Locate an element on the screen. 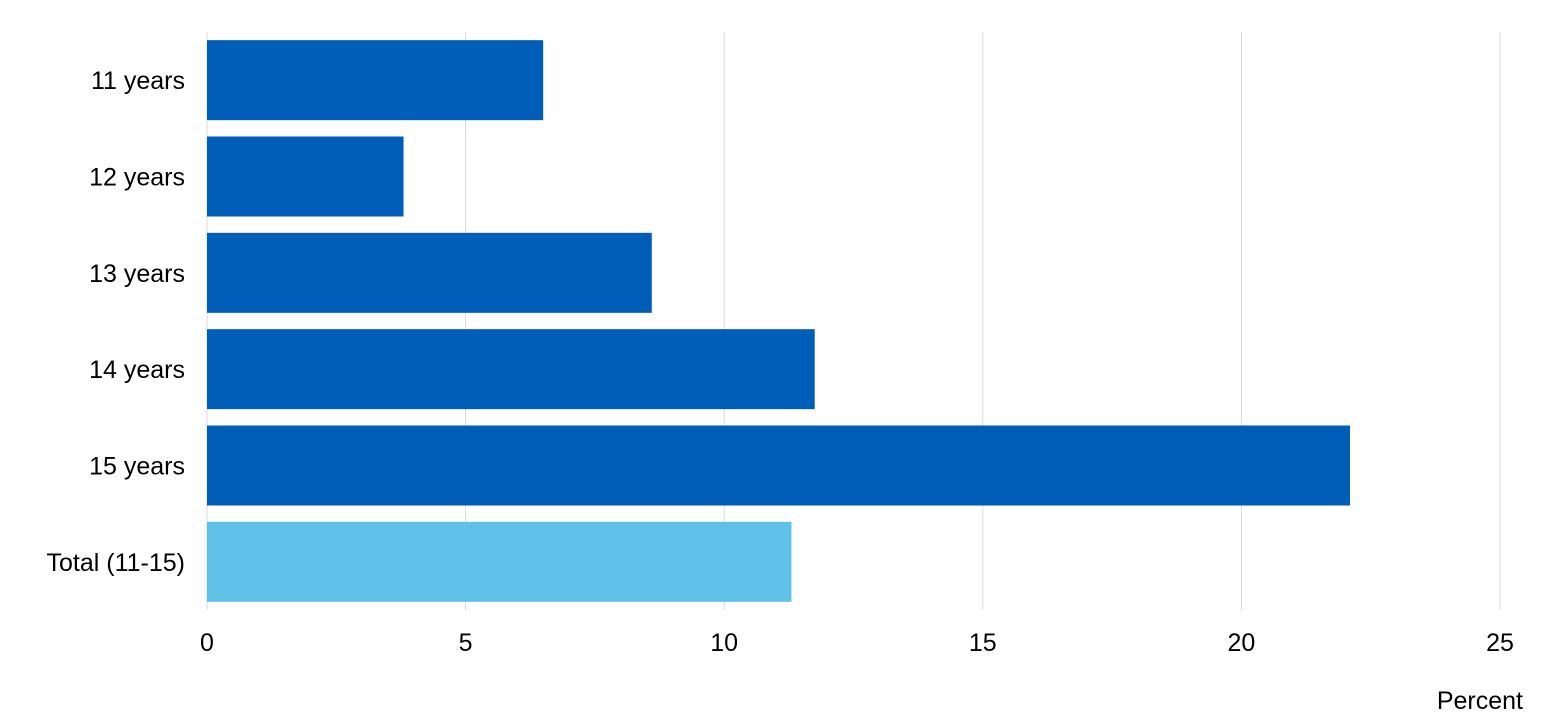  category-label: 11 years is located at coordinates (138, 81).